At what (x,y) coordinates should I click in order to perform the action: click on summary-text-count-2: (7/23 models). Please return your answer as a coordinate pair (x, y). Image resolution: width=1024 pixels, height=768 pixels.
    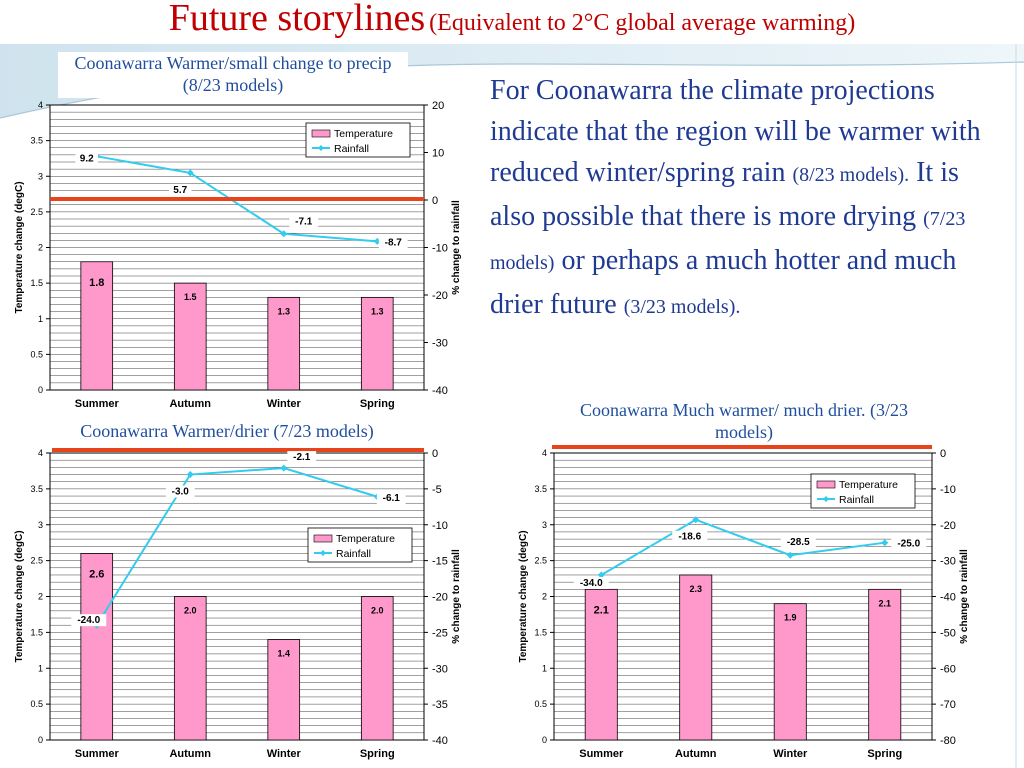
    Looking at the image, I should click on (728, 241).